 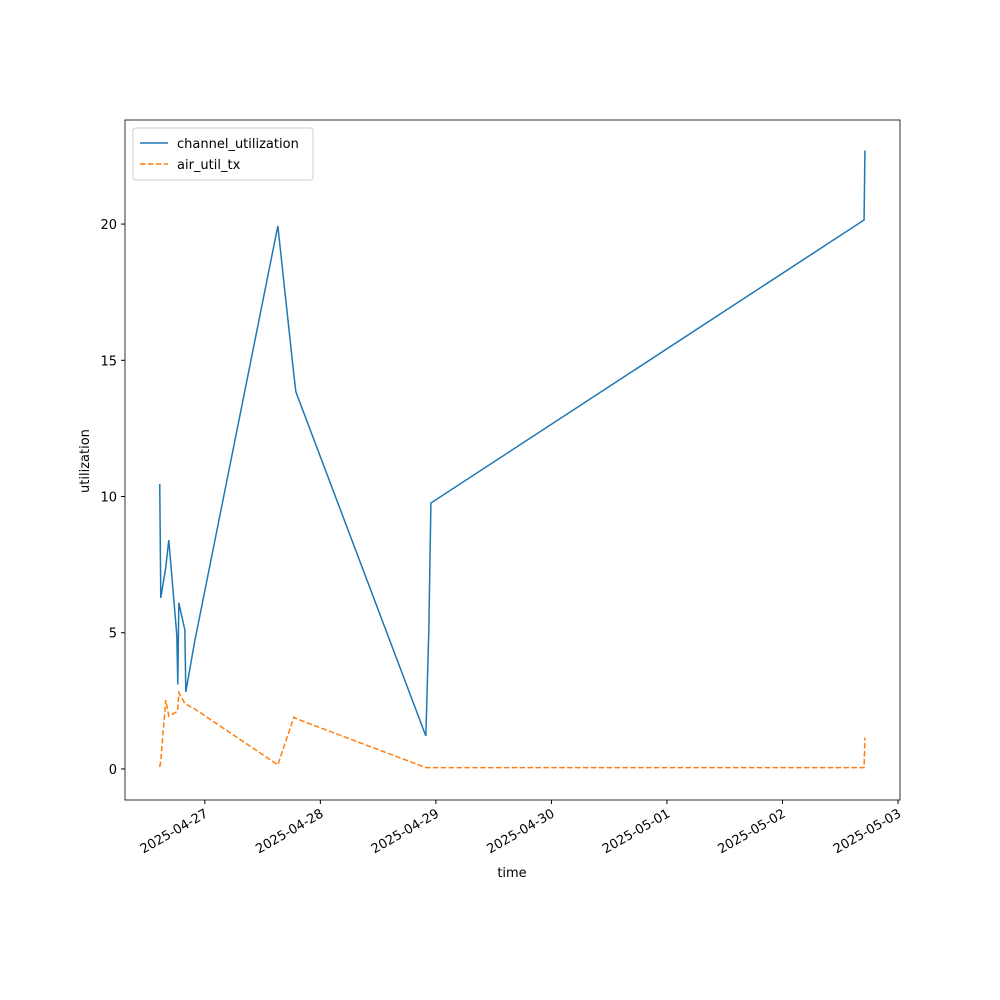 What do you see at coordinates (85, 461) in the screenshot?
I see `y-axis-label: utilization` at bounding box center [85, 461].